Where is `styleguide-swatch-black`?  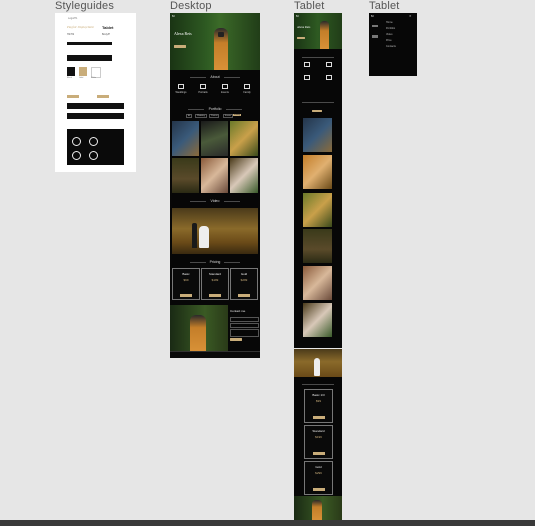
styleguide-swatch-black is located at coordinates (71, 71).